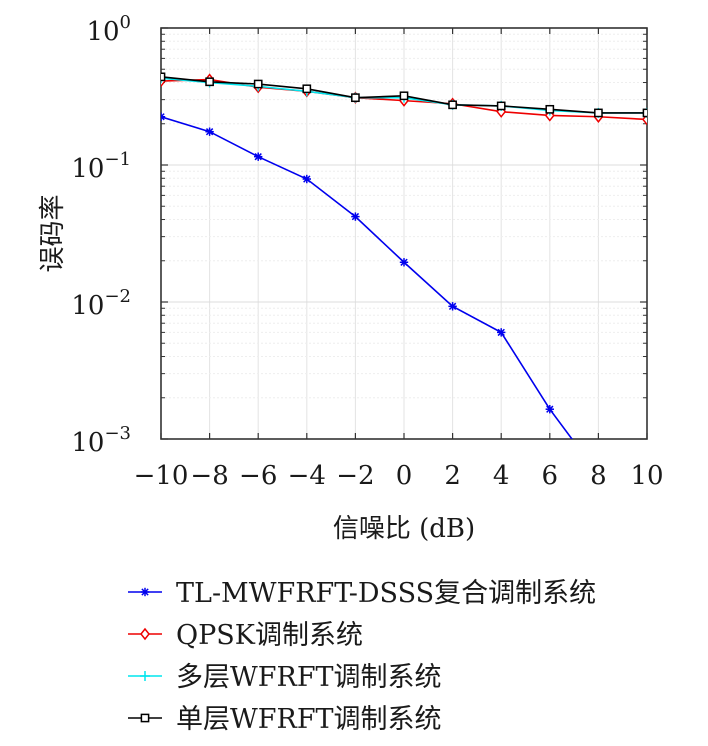  Describe the element at coordinates (550, 476) in the screenshot. I see `x-tick-label: 6` at that location.